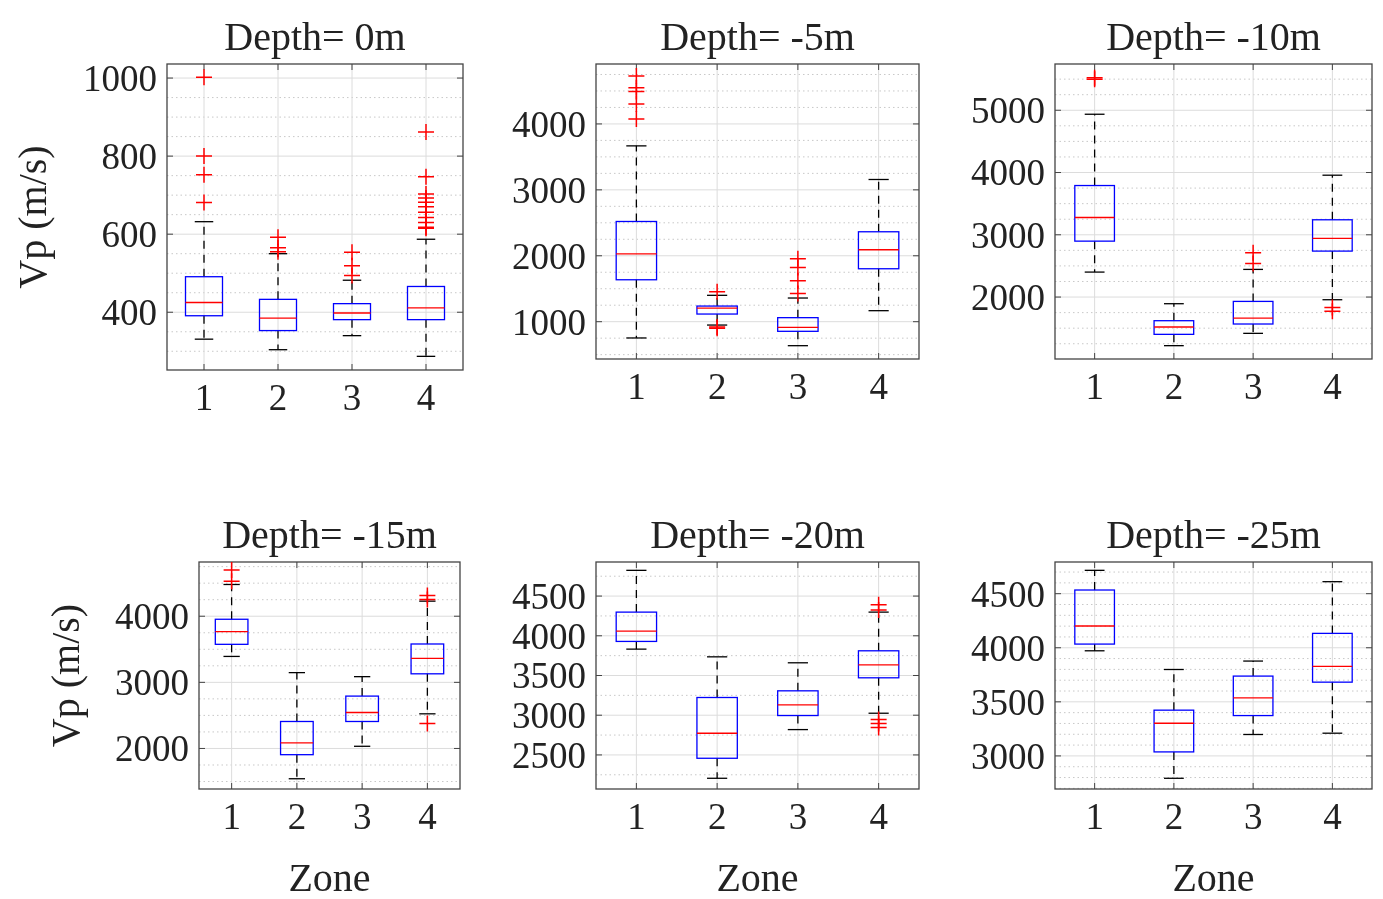 The image size is (1383, 899). Describe the element at coordinates (129, 313) in the screenshot. I see `y-tick-label: 400` at that location.